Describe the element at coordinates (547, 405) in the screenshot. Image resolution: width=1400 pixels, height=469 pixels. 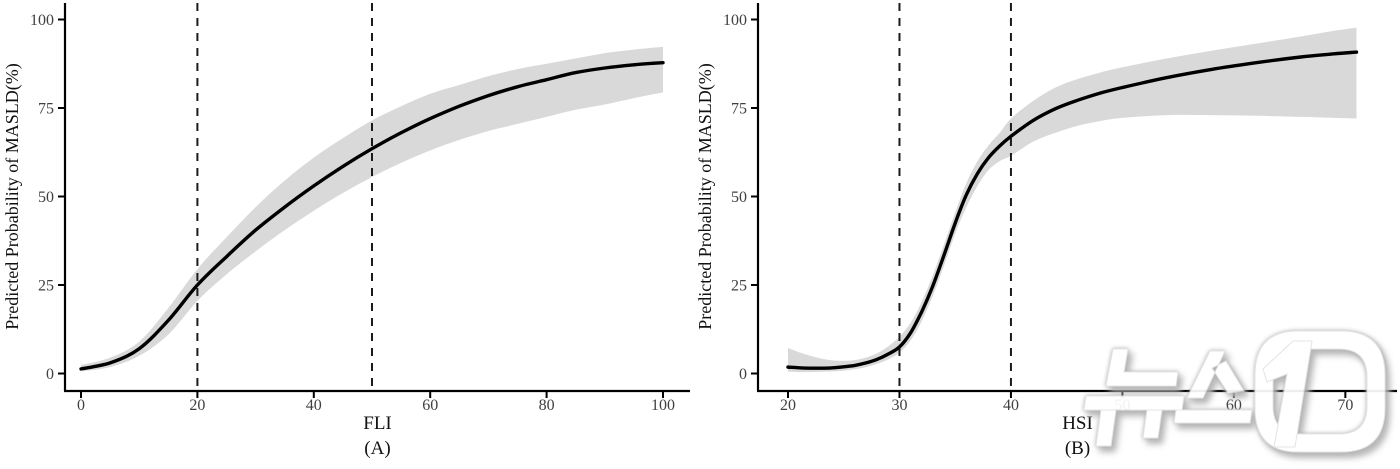
I see `panel-a-xtick-label: 80` at that location.